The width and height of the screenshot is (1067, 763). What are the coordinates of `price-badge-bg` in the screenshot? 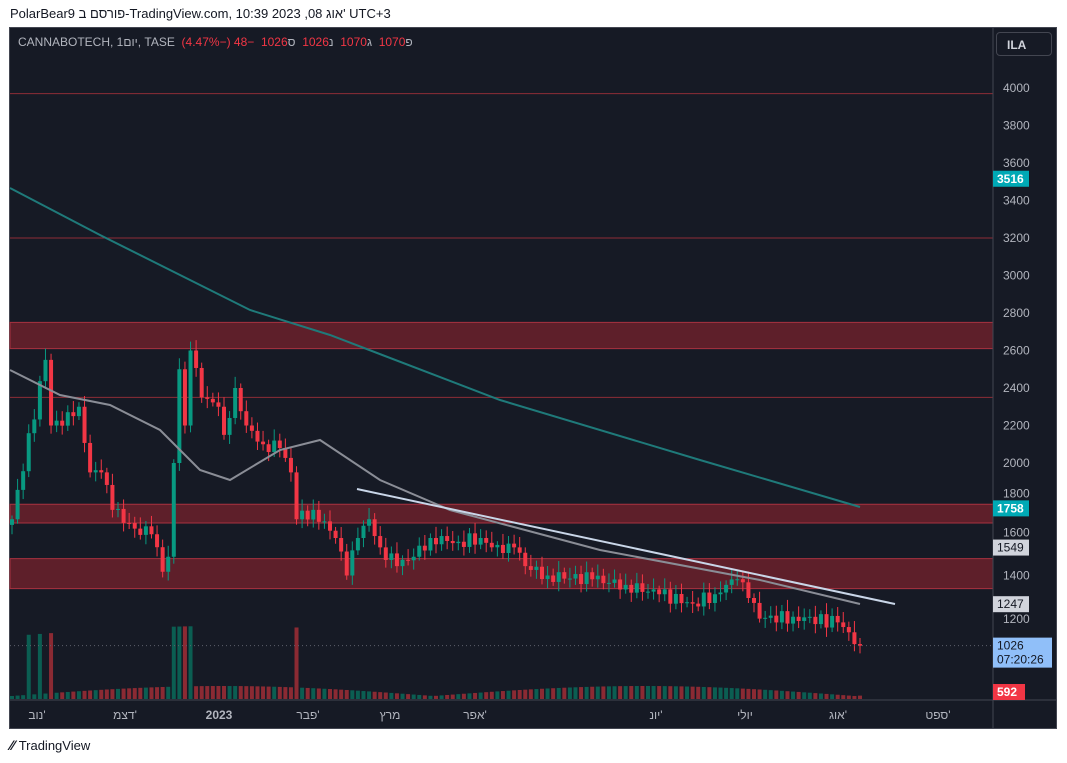 It's located at (1011, 508).